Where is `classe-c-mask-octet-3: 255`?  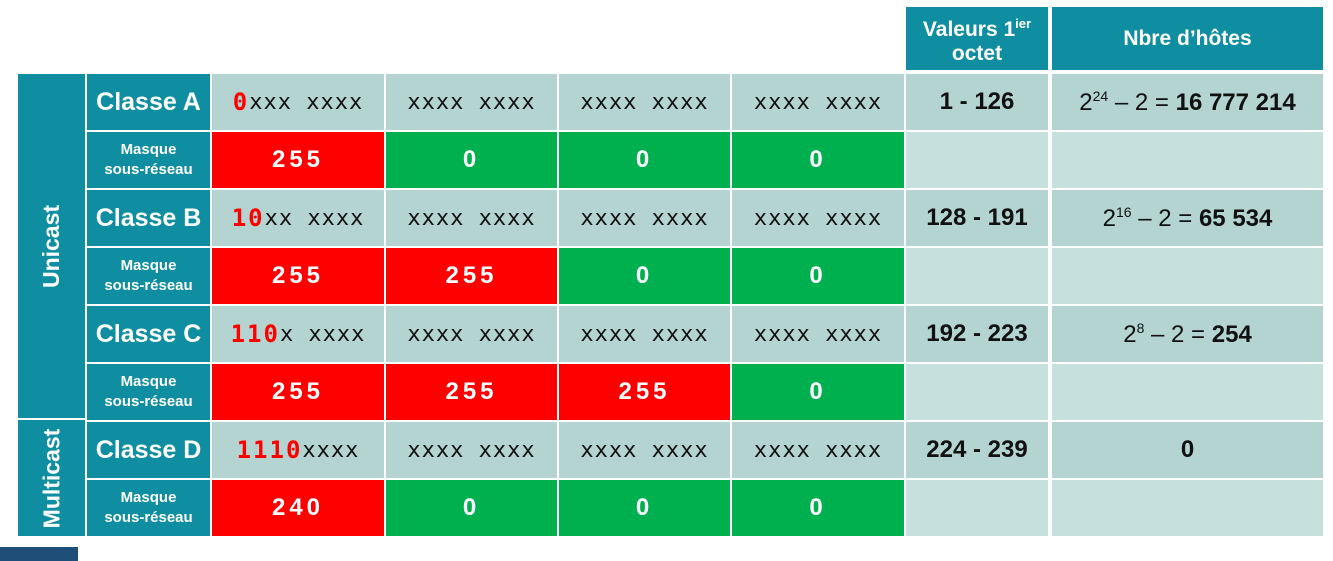 classe-c-mask-octet-3: 255 is located at coordinates (644, 392).